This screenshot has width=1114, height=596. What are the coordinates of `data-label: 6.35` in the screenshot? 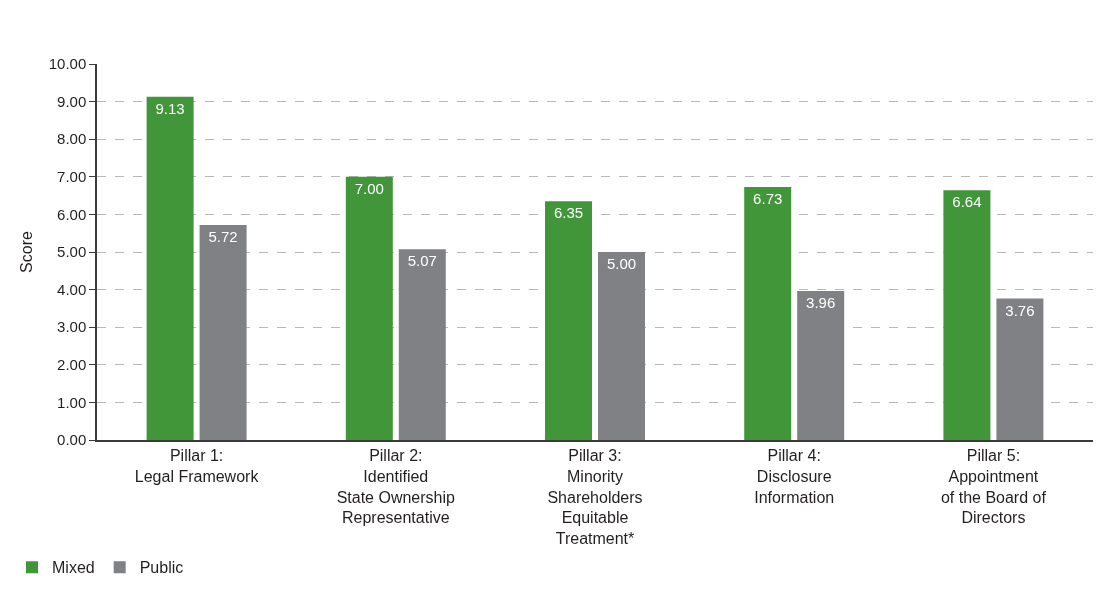 It's located at (568, 213).